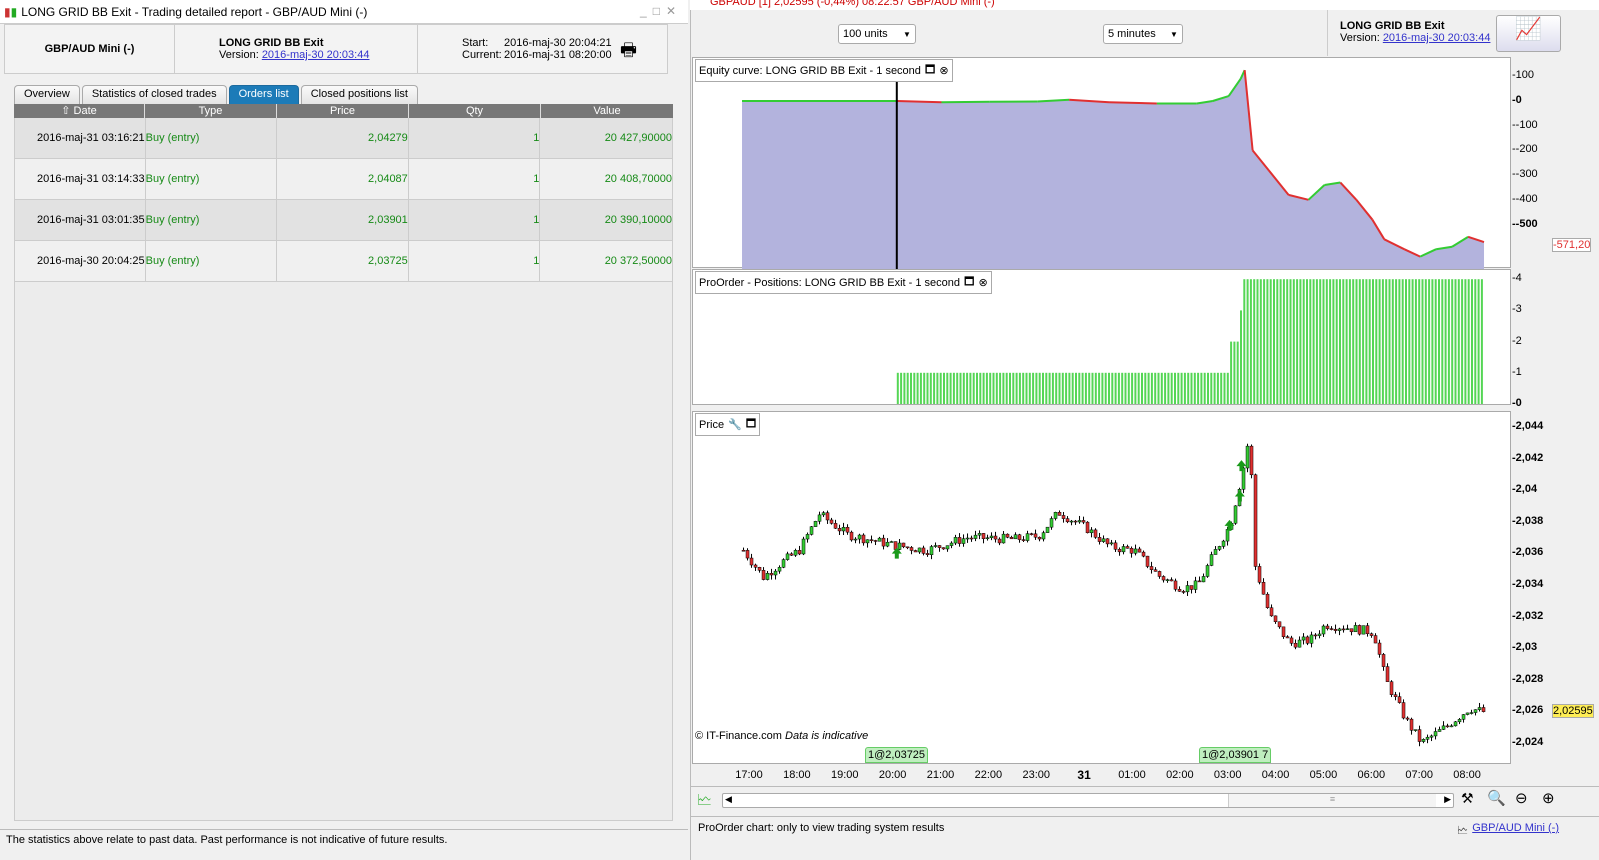 The height and width of the screenshot is (860, 1599). What do you see at coordinates (1496, 798) in the screenshot?
I see `auto-zoom-icon: 🔍` at bounding box center [1496, 798].